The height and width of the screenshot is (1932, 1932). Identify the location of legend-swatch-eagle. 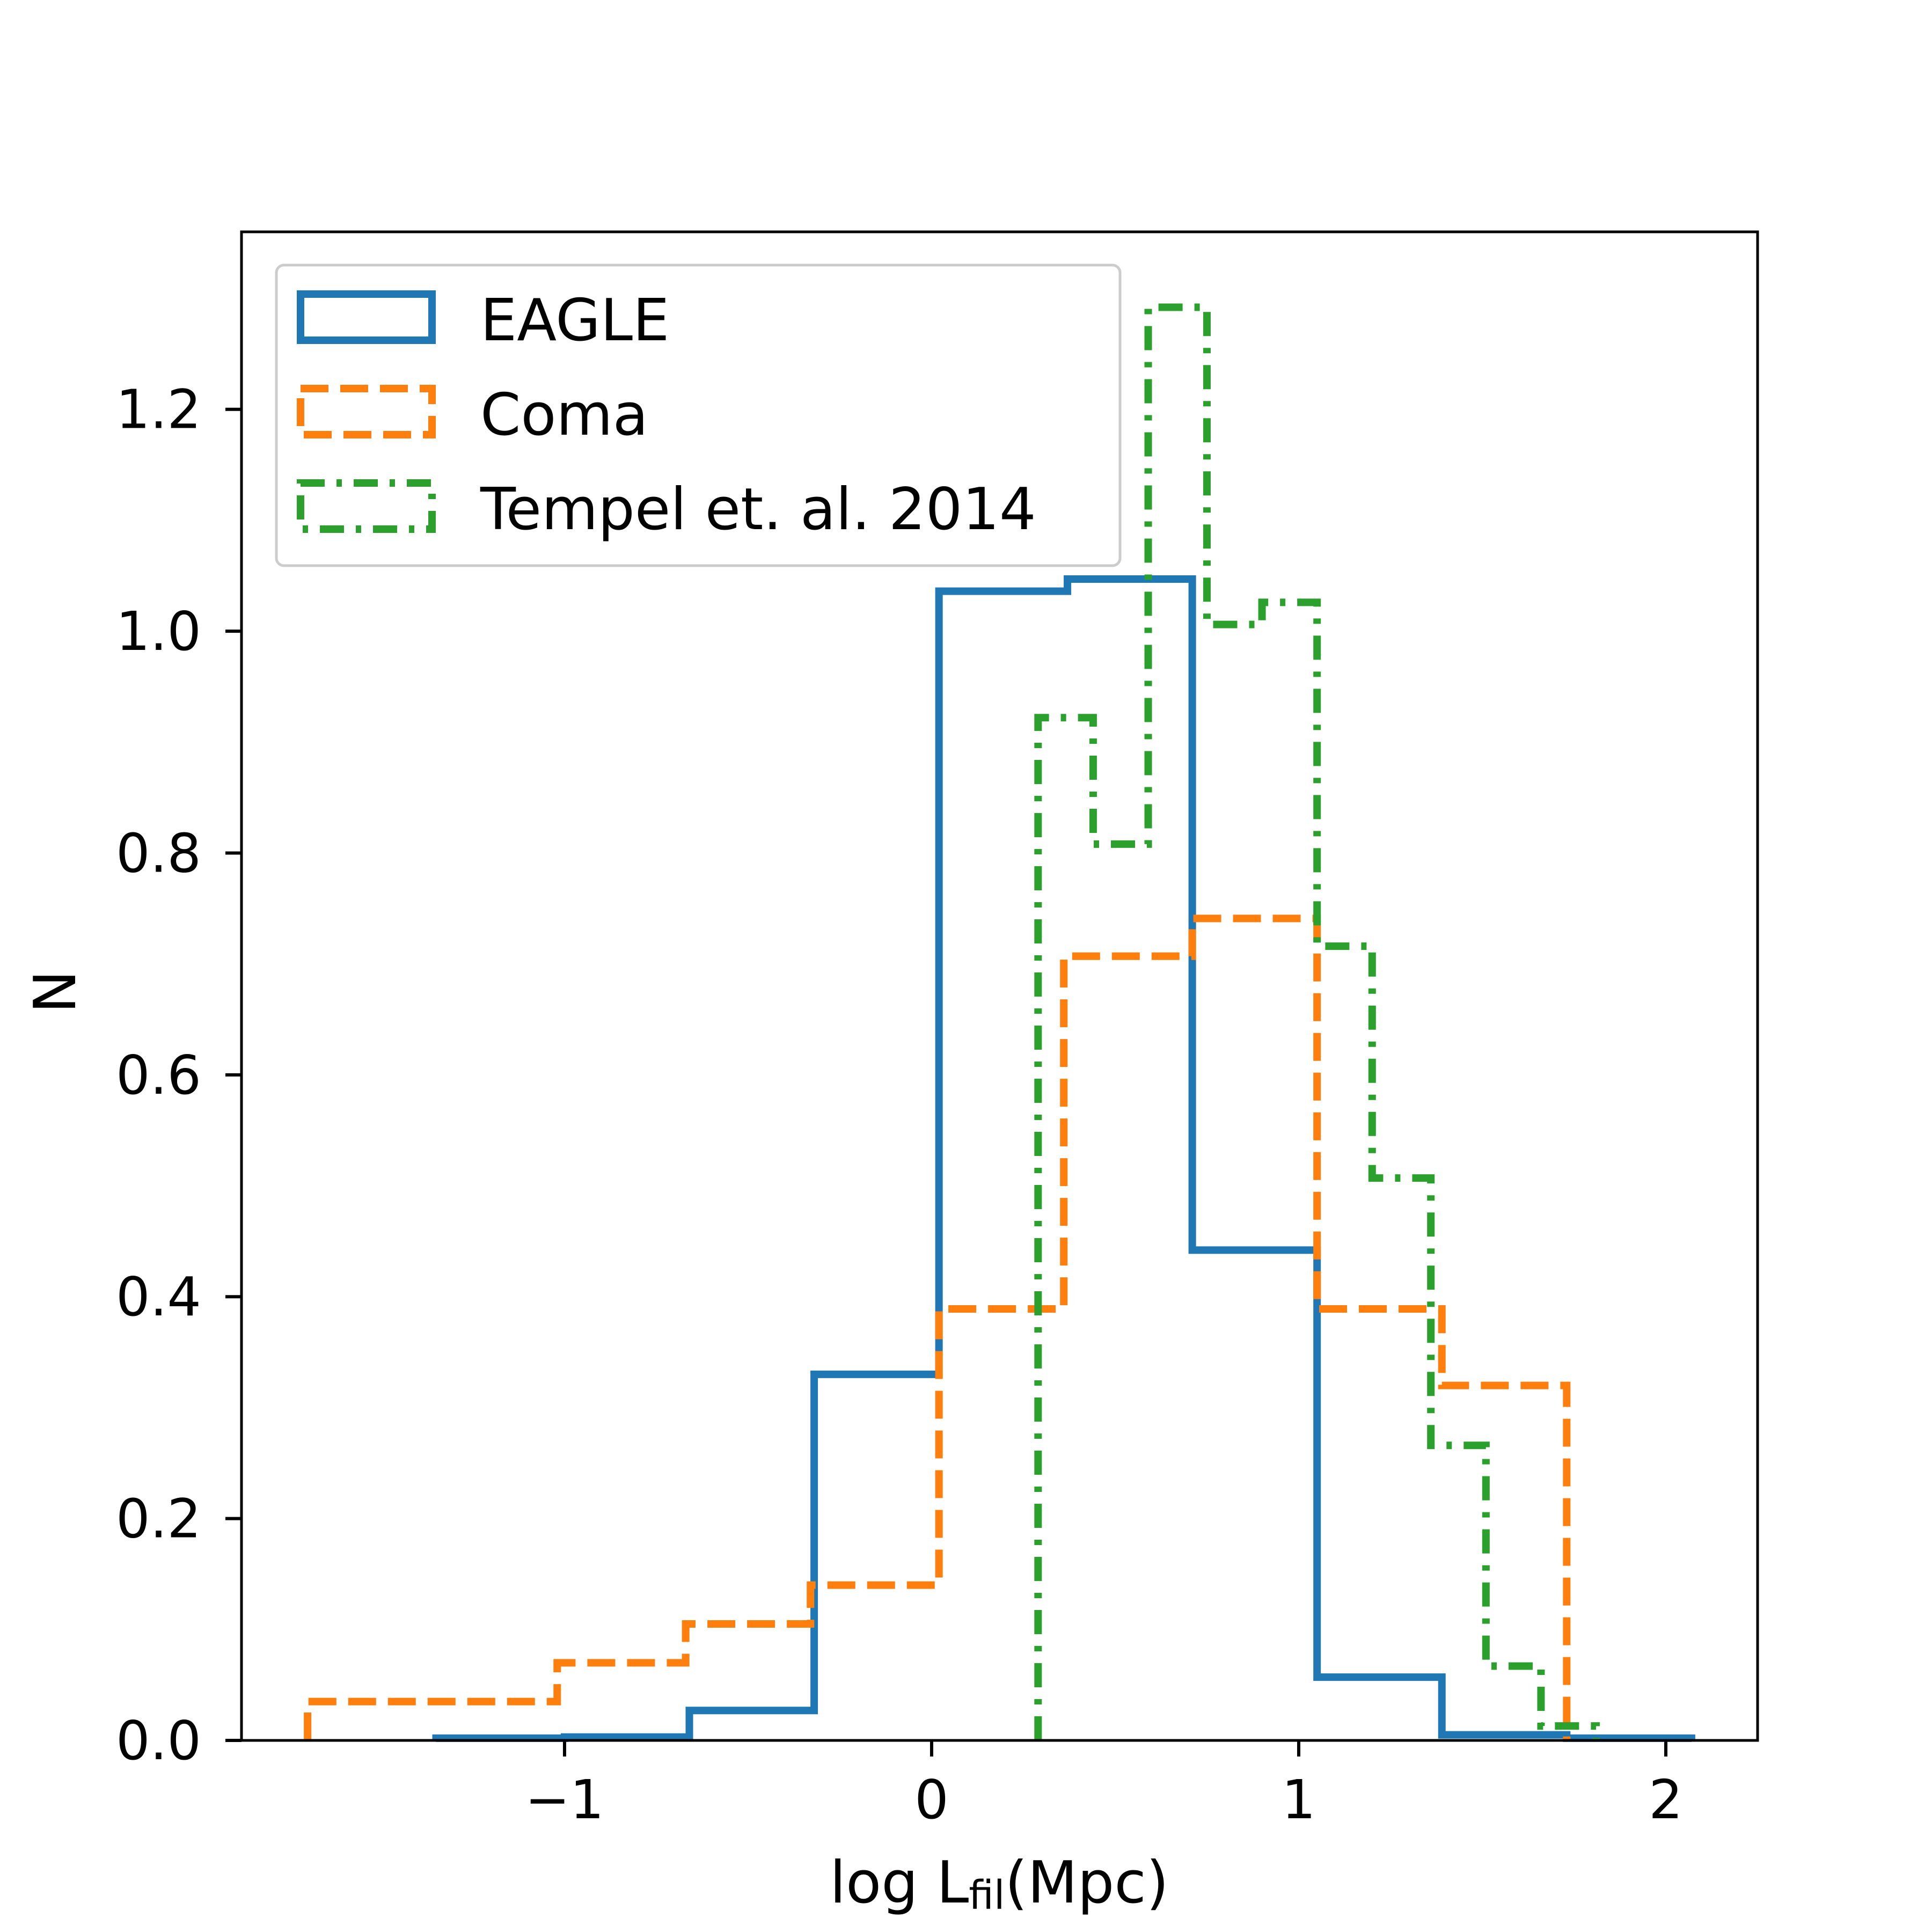
(366, 317).